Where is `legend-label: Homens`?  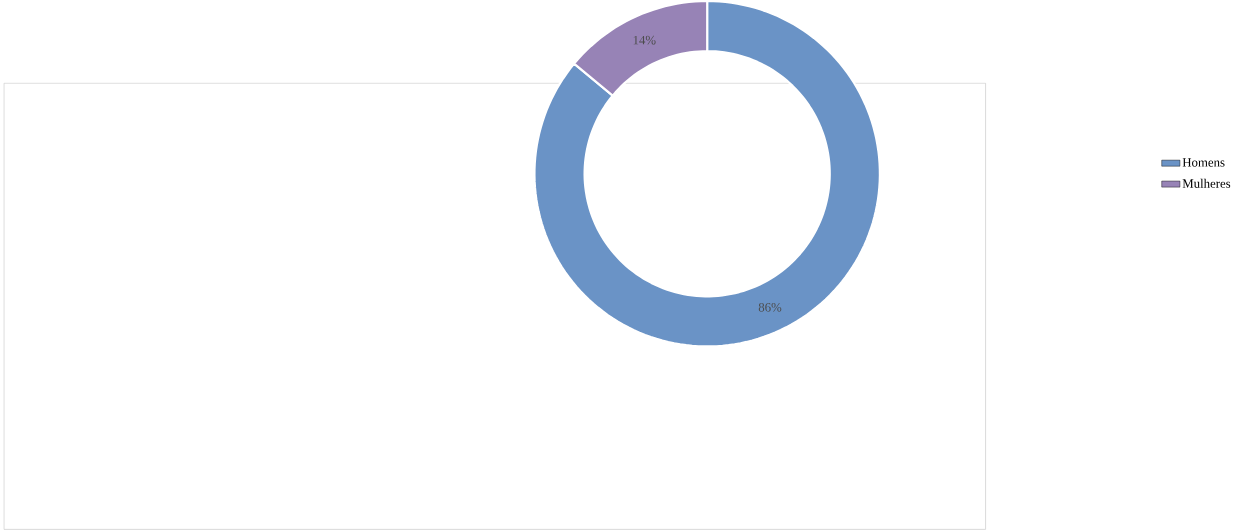 legend-label: Homens is located at coordinates (1203, 162).